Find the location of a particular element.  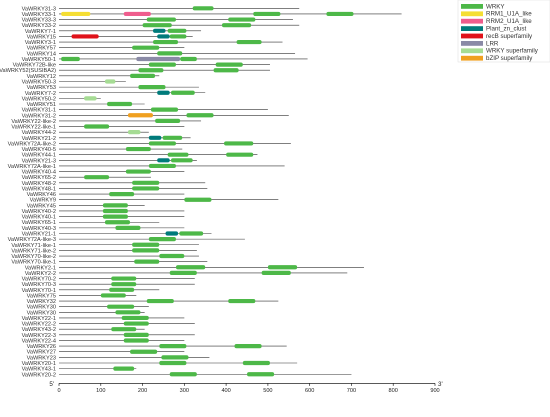

domain-rec is located at coordinates (85, 36).